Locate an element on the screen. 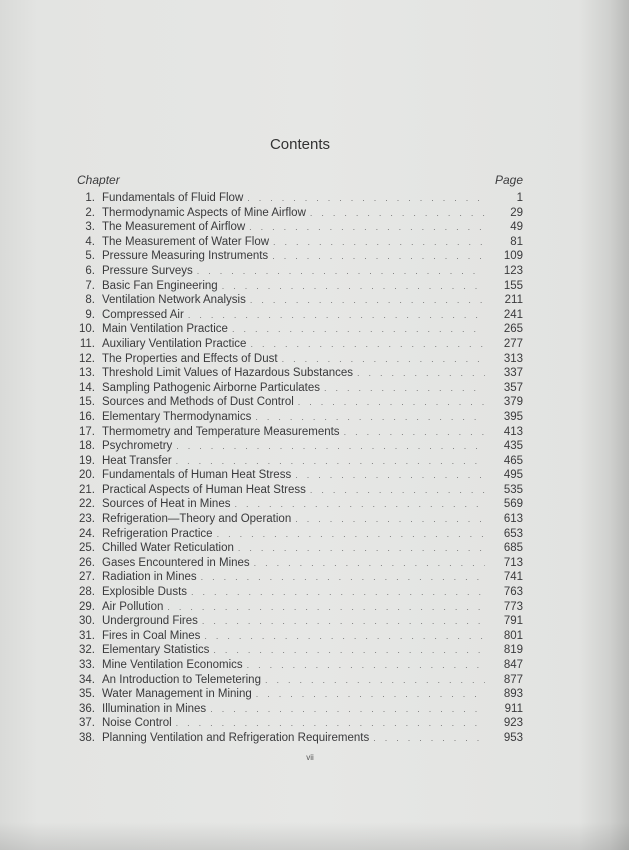 Image resolution: width=629 pixels, height=850 pixels. chapter-number: 33. is located at coordinates (87, 665).